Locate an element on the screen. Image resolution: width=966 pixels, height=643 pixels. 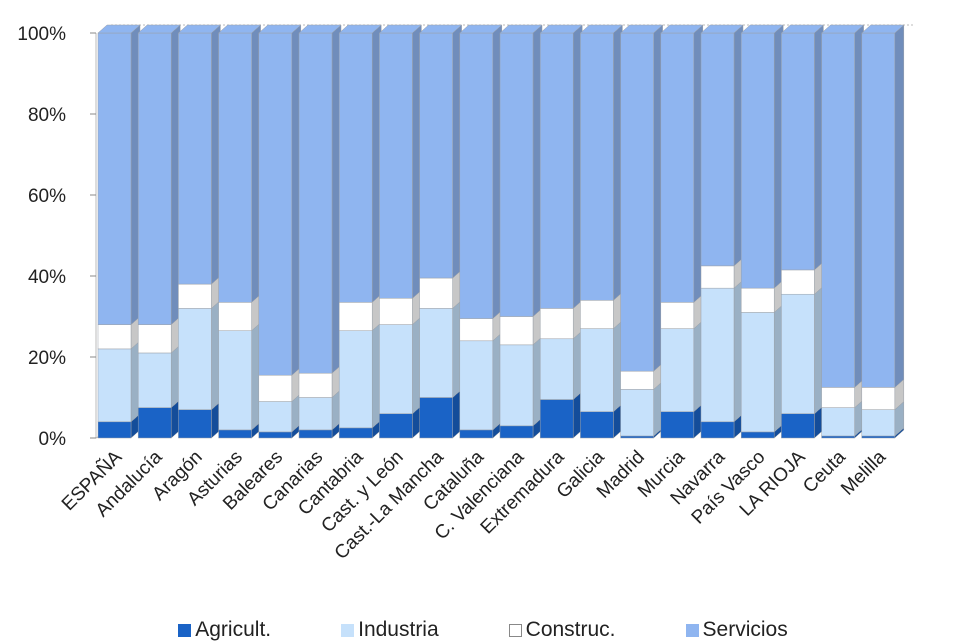
y-tick-label: 60% is located at coordinates (47, 196).